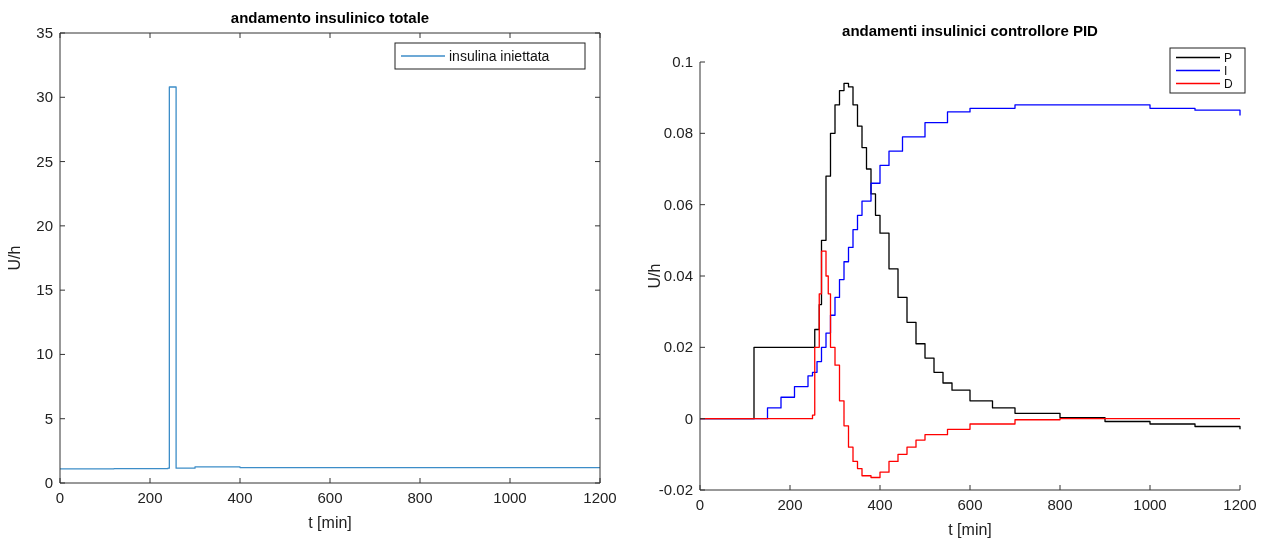 The width and height of the screenshot is (1264, 546). I want to click on y-tick-label: 0.04, so click(678, 275).